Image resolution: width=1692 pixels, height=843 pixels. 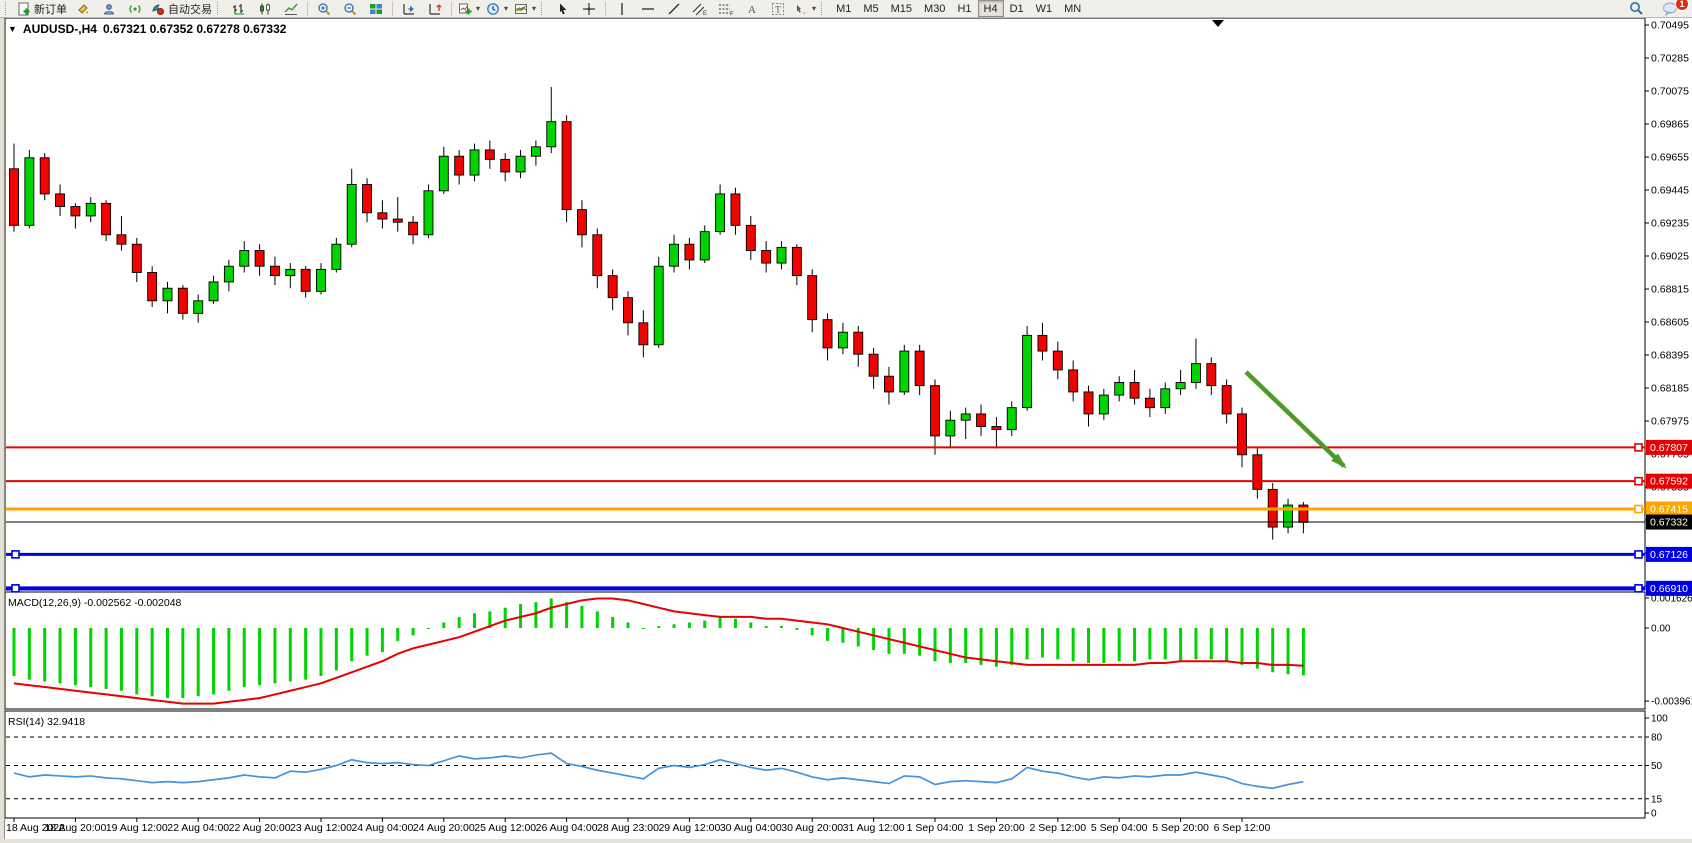 What do you see at coordinates (324, 9) in the screenshot?
I see `zoom-in-button` at bounding box center [324, 9].